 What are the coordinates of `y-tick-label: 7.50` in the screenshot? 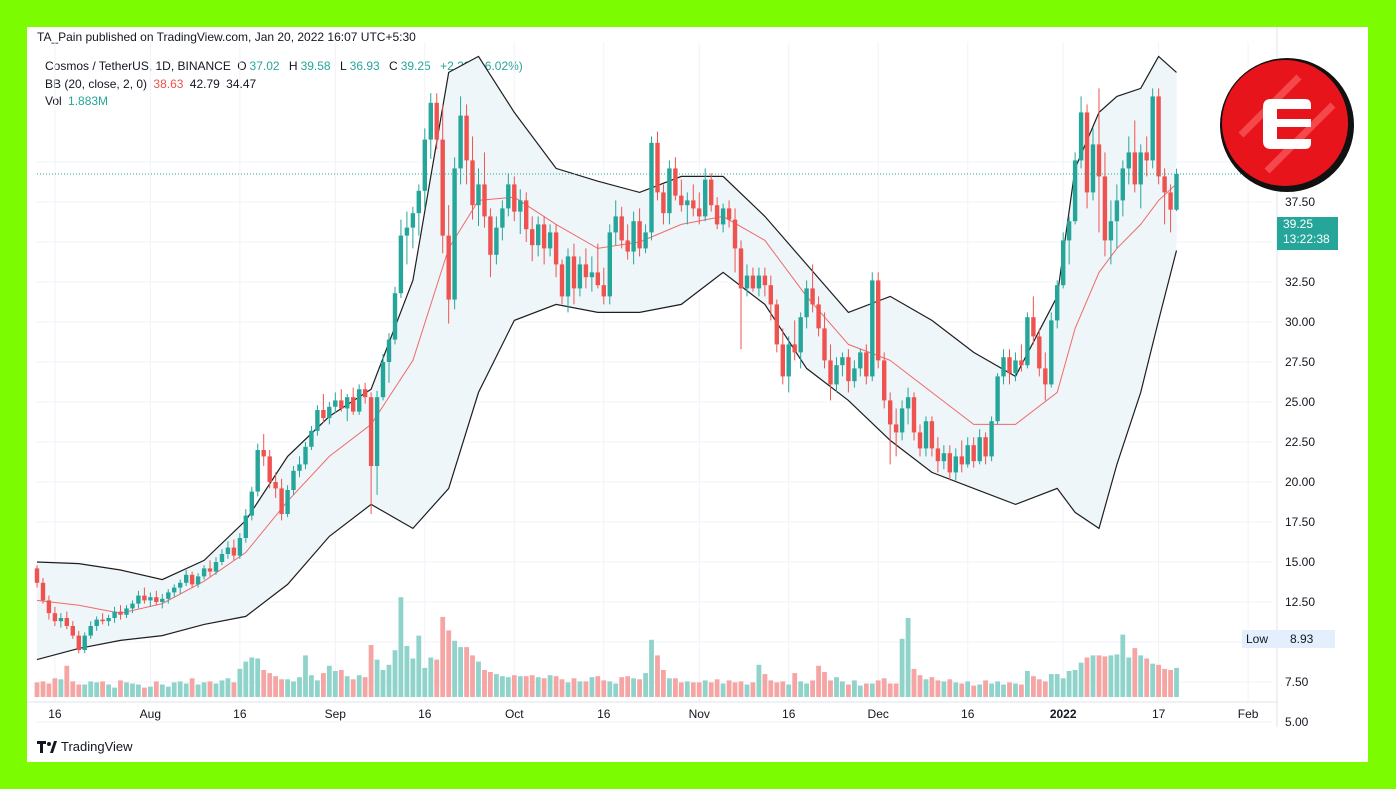 It's located at (1297, 682).